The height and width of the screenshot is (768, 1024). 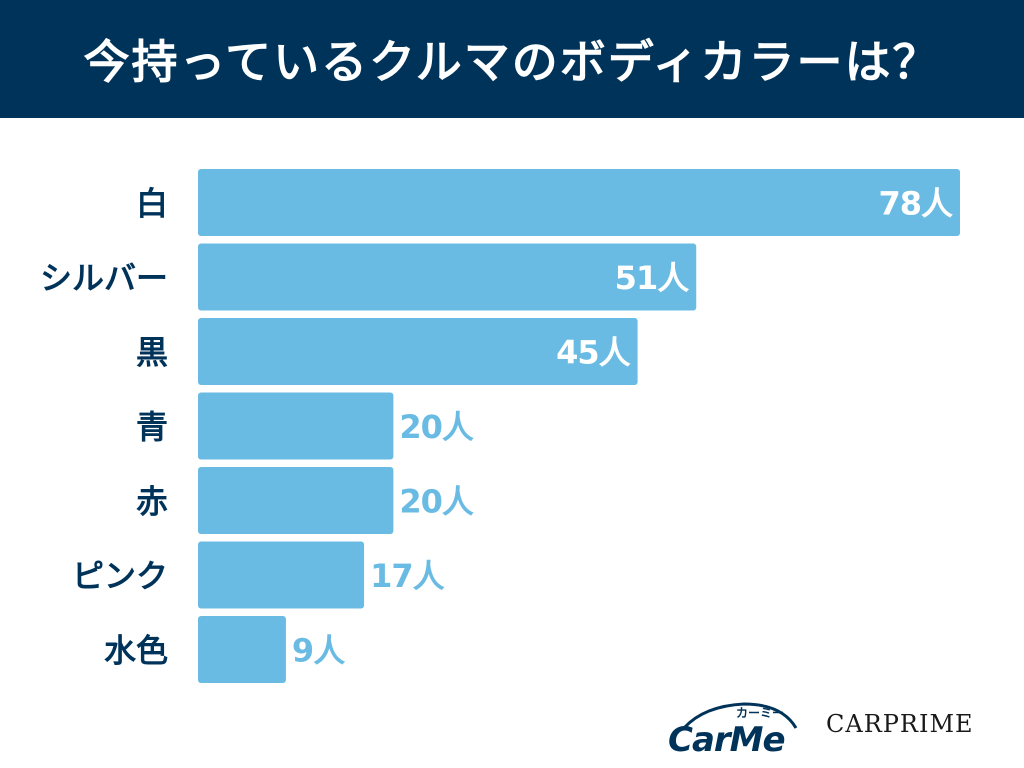 I want to click on carme-wordmark: CarMe, so click(x=727, y=740).